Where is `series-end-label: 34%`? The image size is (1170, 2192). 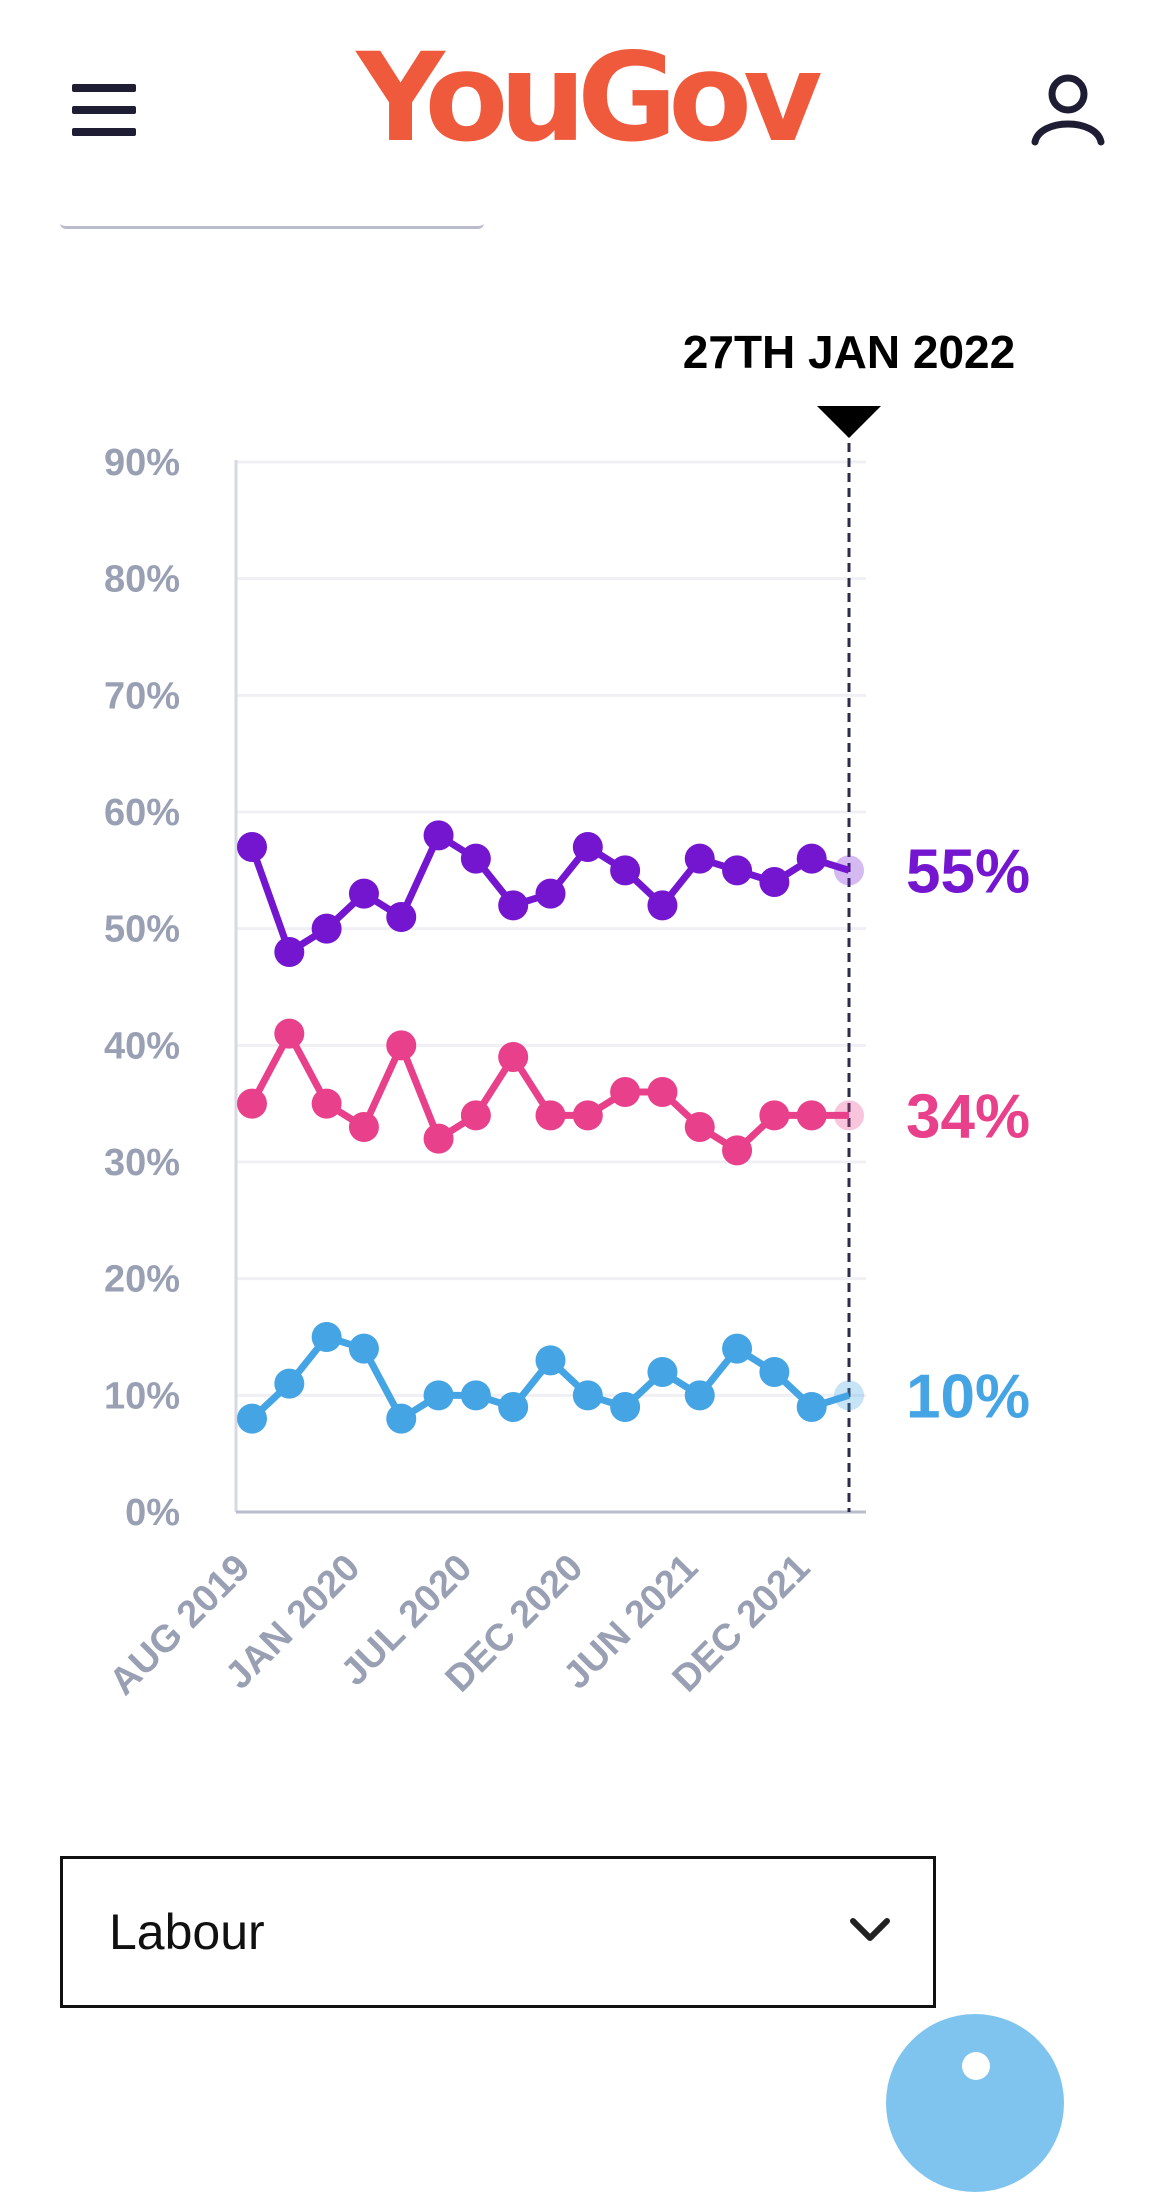
series-end-label: 34% is located at coordinates (968, 1116).